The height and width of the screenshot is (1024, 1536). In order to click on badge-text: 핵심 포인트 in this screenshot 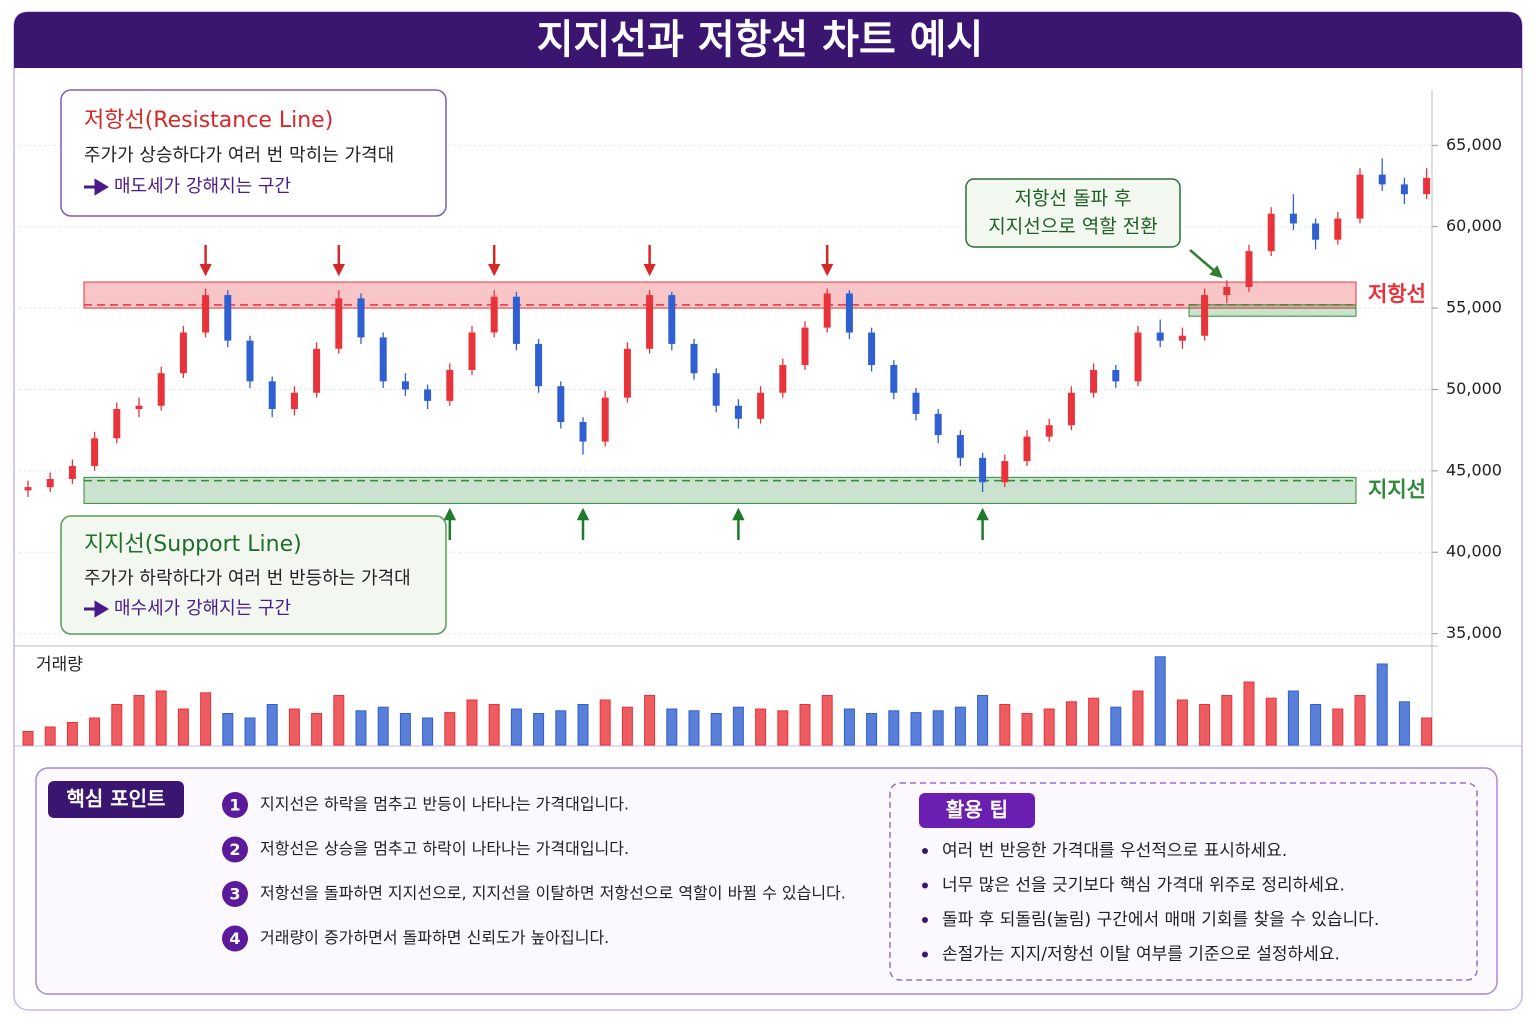, I will do `click(116, 799)`.